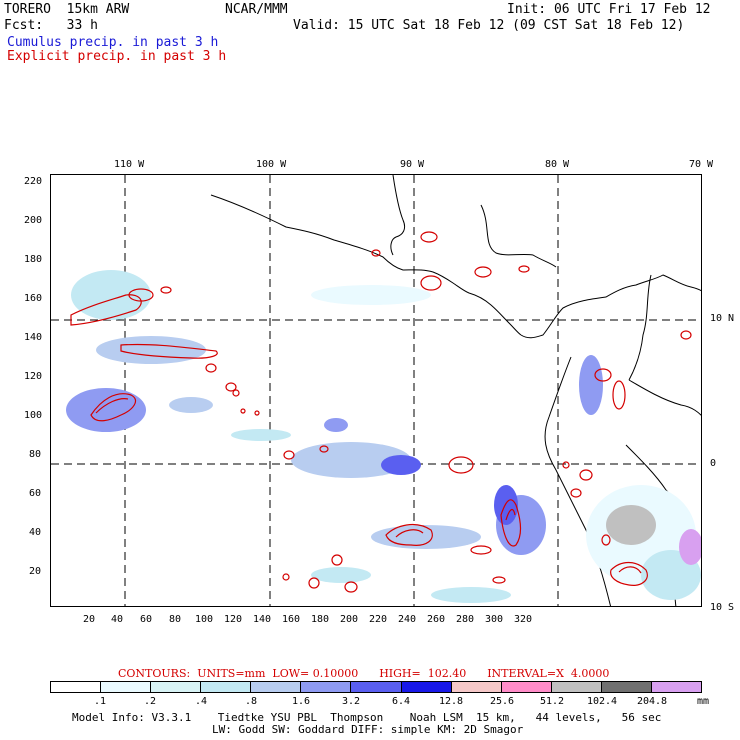  I want to click on grid-x-label: 200, so click(349, 619).